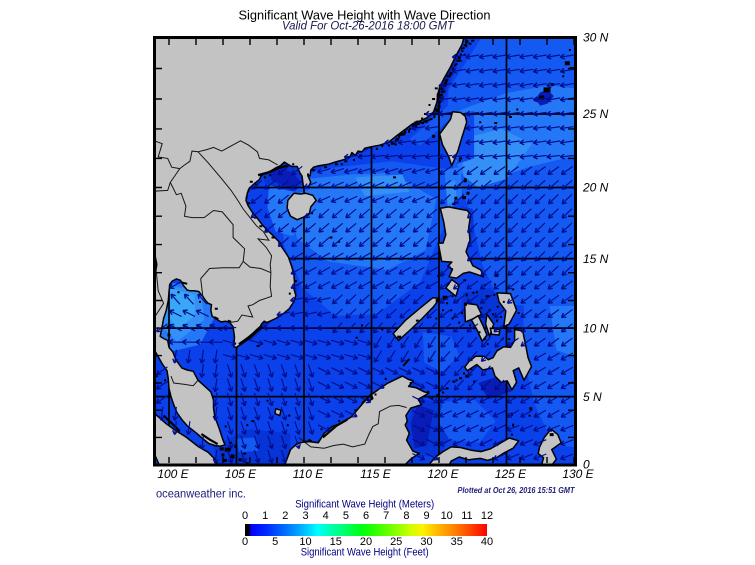  I want to click on svg-text: 100 E, so click(173, 474).